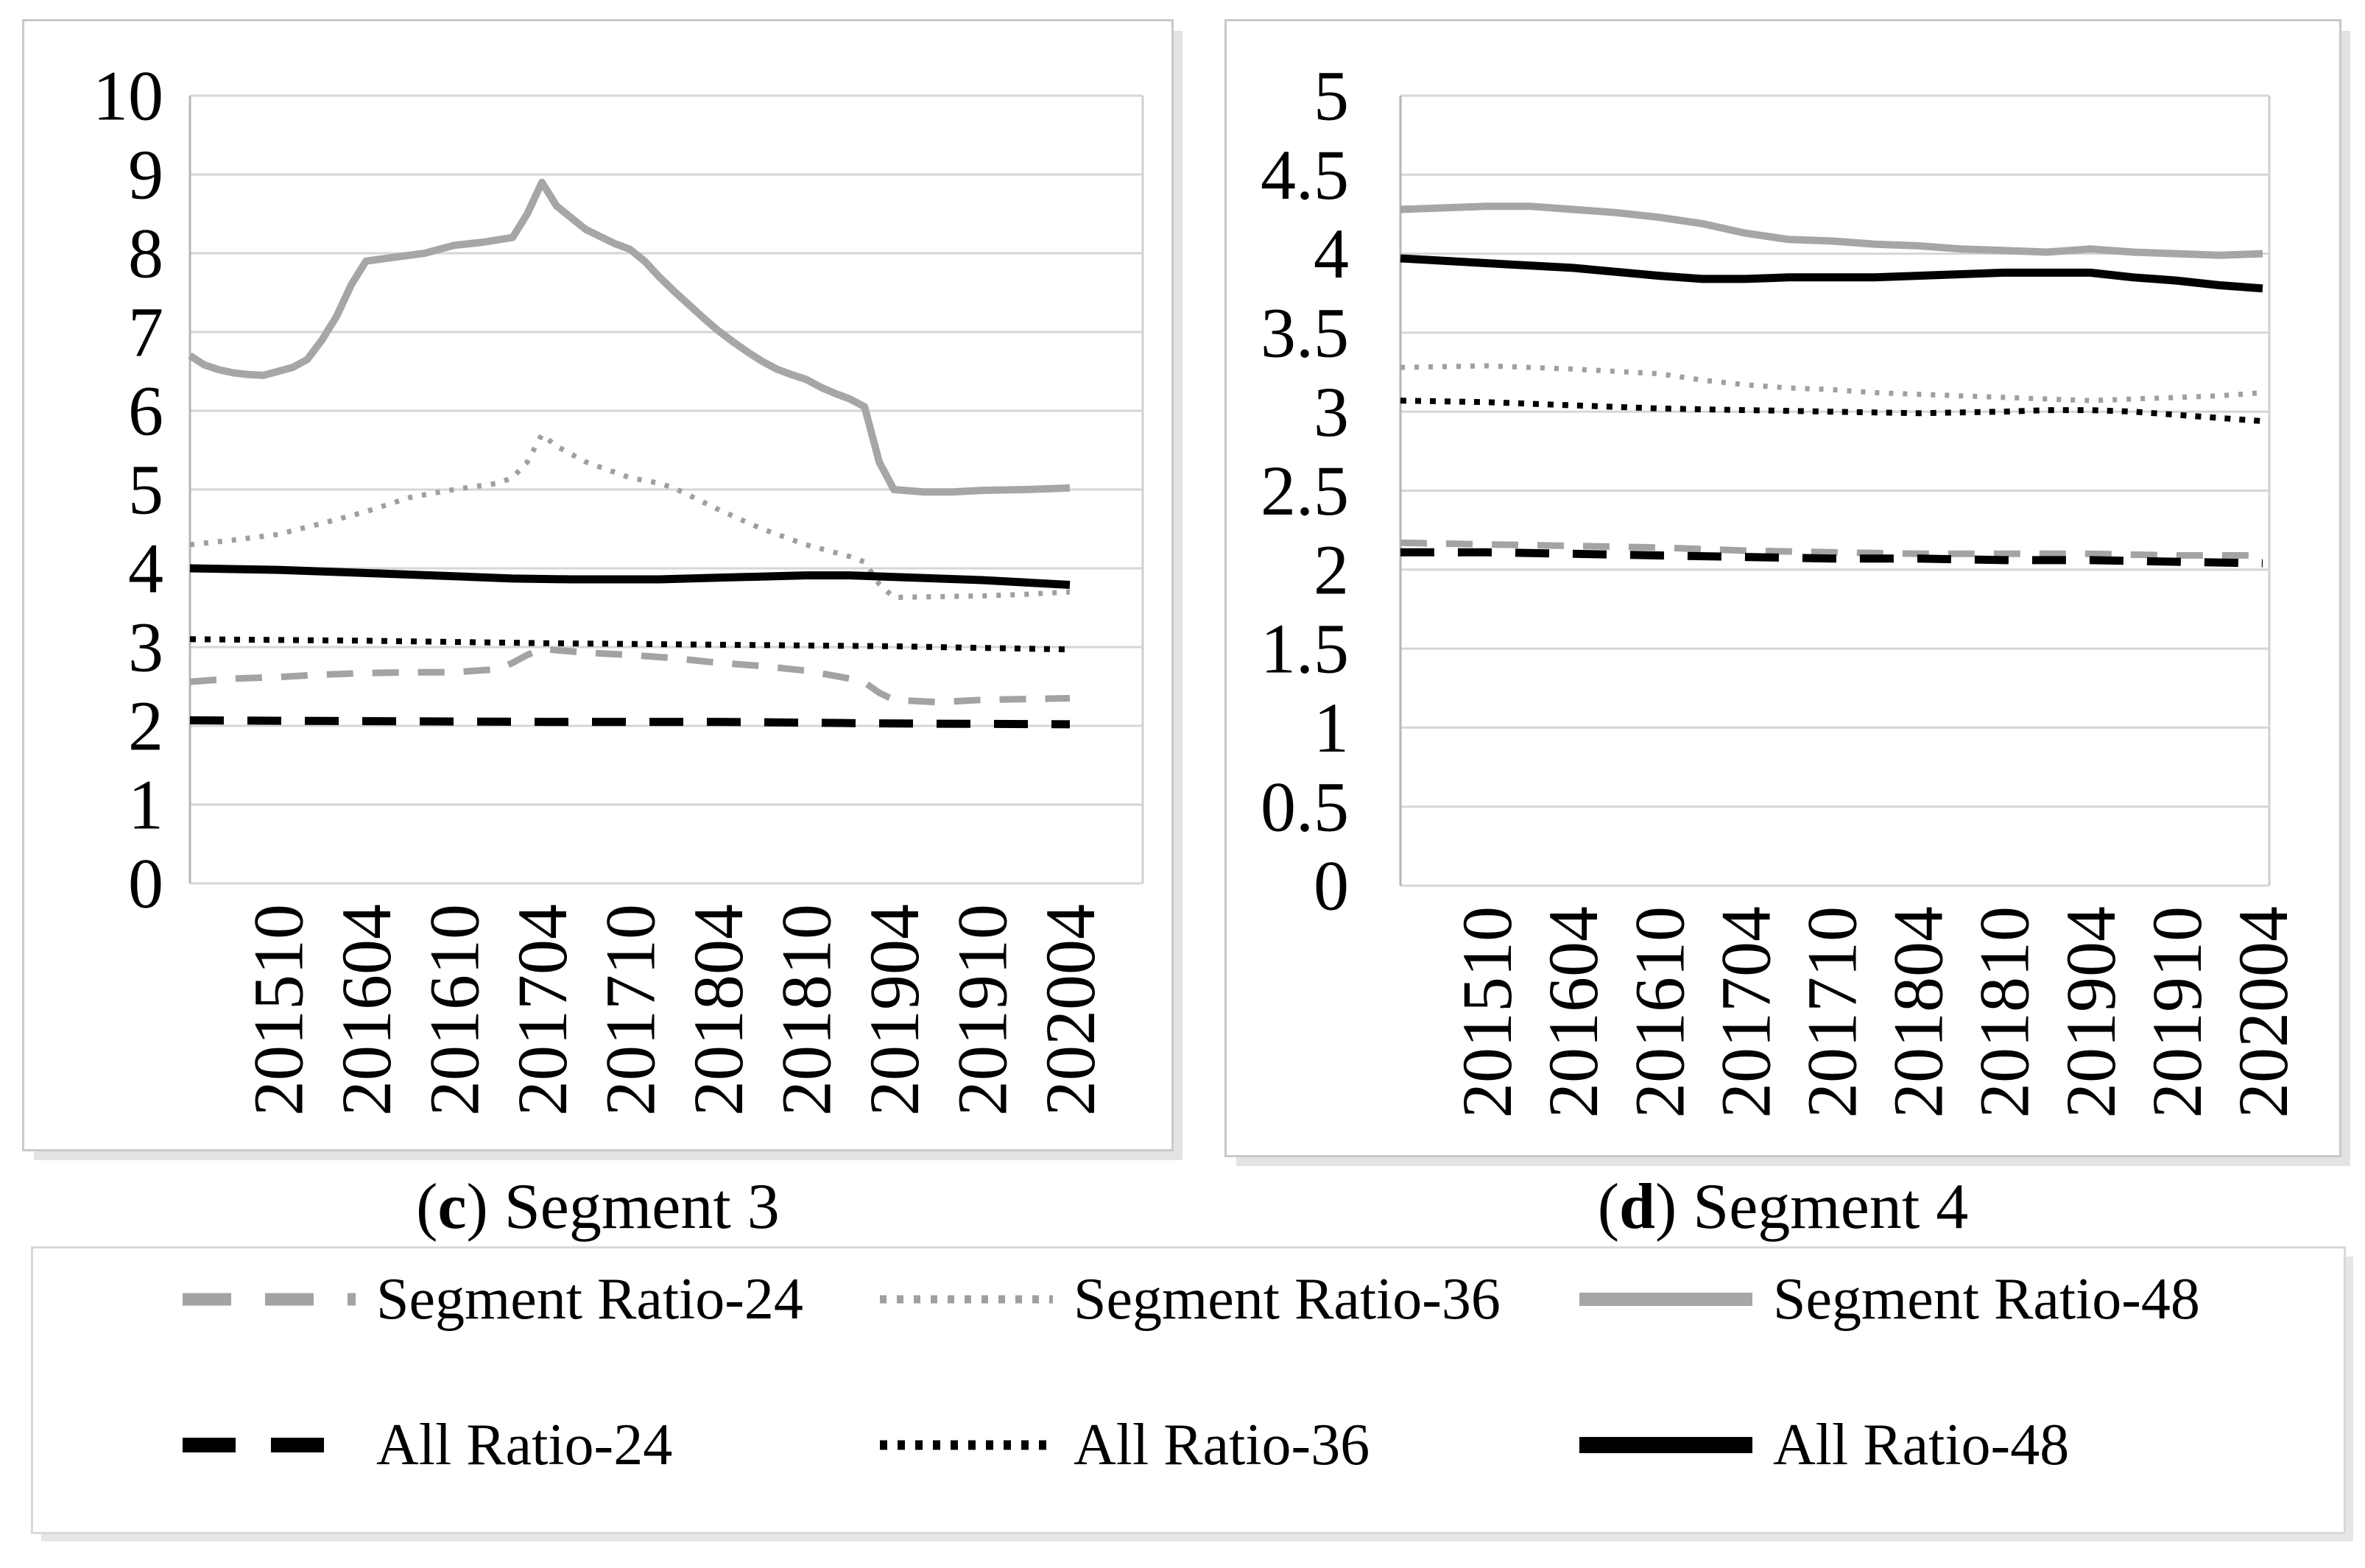 Image resolution: width=2365 pixels, height=1568 pixels. Describe the element at coordinates (1812, 1207) in the screenshot. I see `caption-rest: ) Segment 4` at that location.